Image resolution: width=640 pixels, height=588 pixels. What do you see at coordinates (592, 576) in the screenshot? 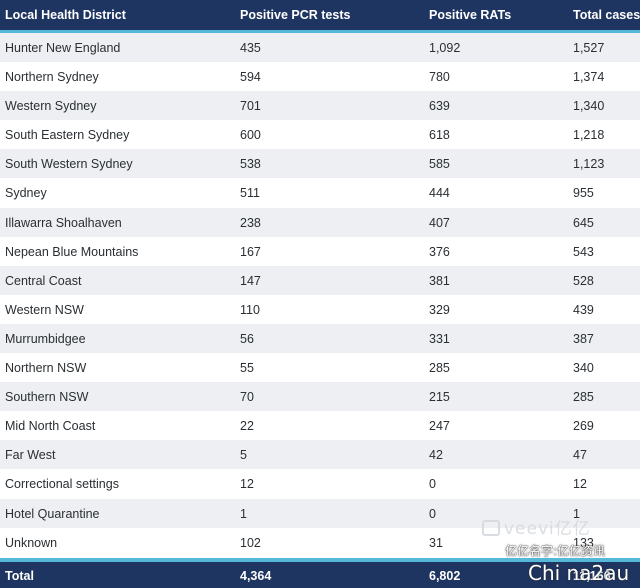
I see `total-cases: 11,166` at bounding box center [592, 576].